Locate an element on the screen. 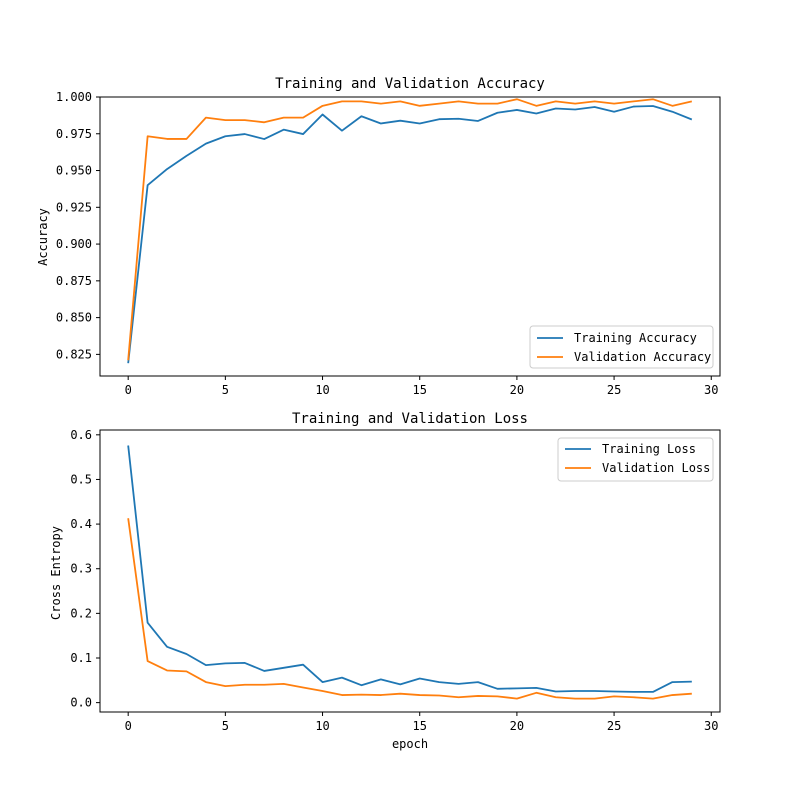  accuracy-x-tick-label: 0 is located at coordinates (128, 390).